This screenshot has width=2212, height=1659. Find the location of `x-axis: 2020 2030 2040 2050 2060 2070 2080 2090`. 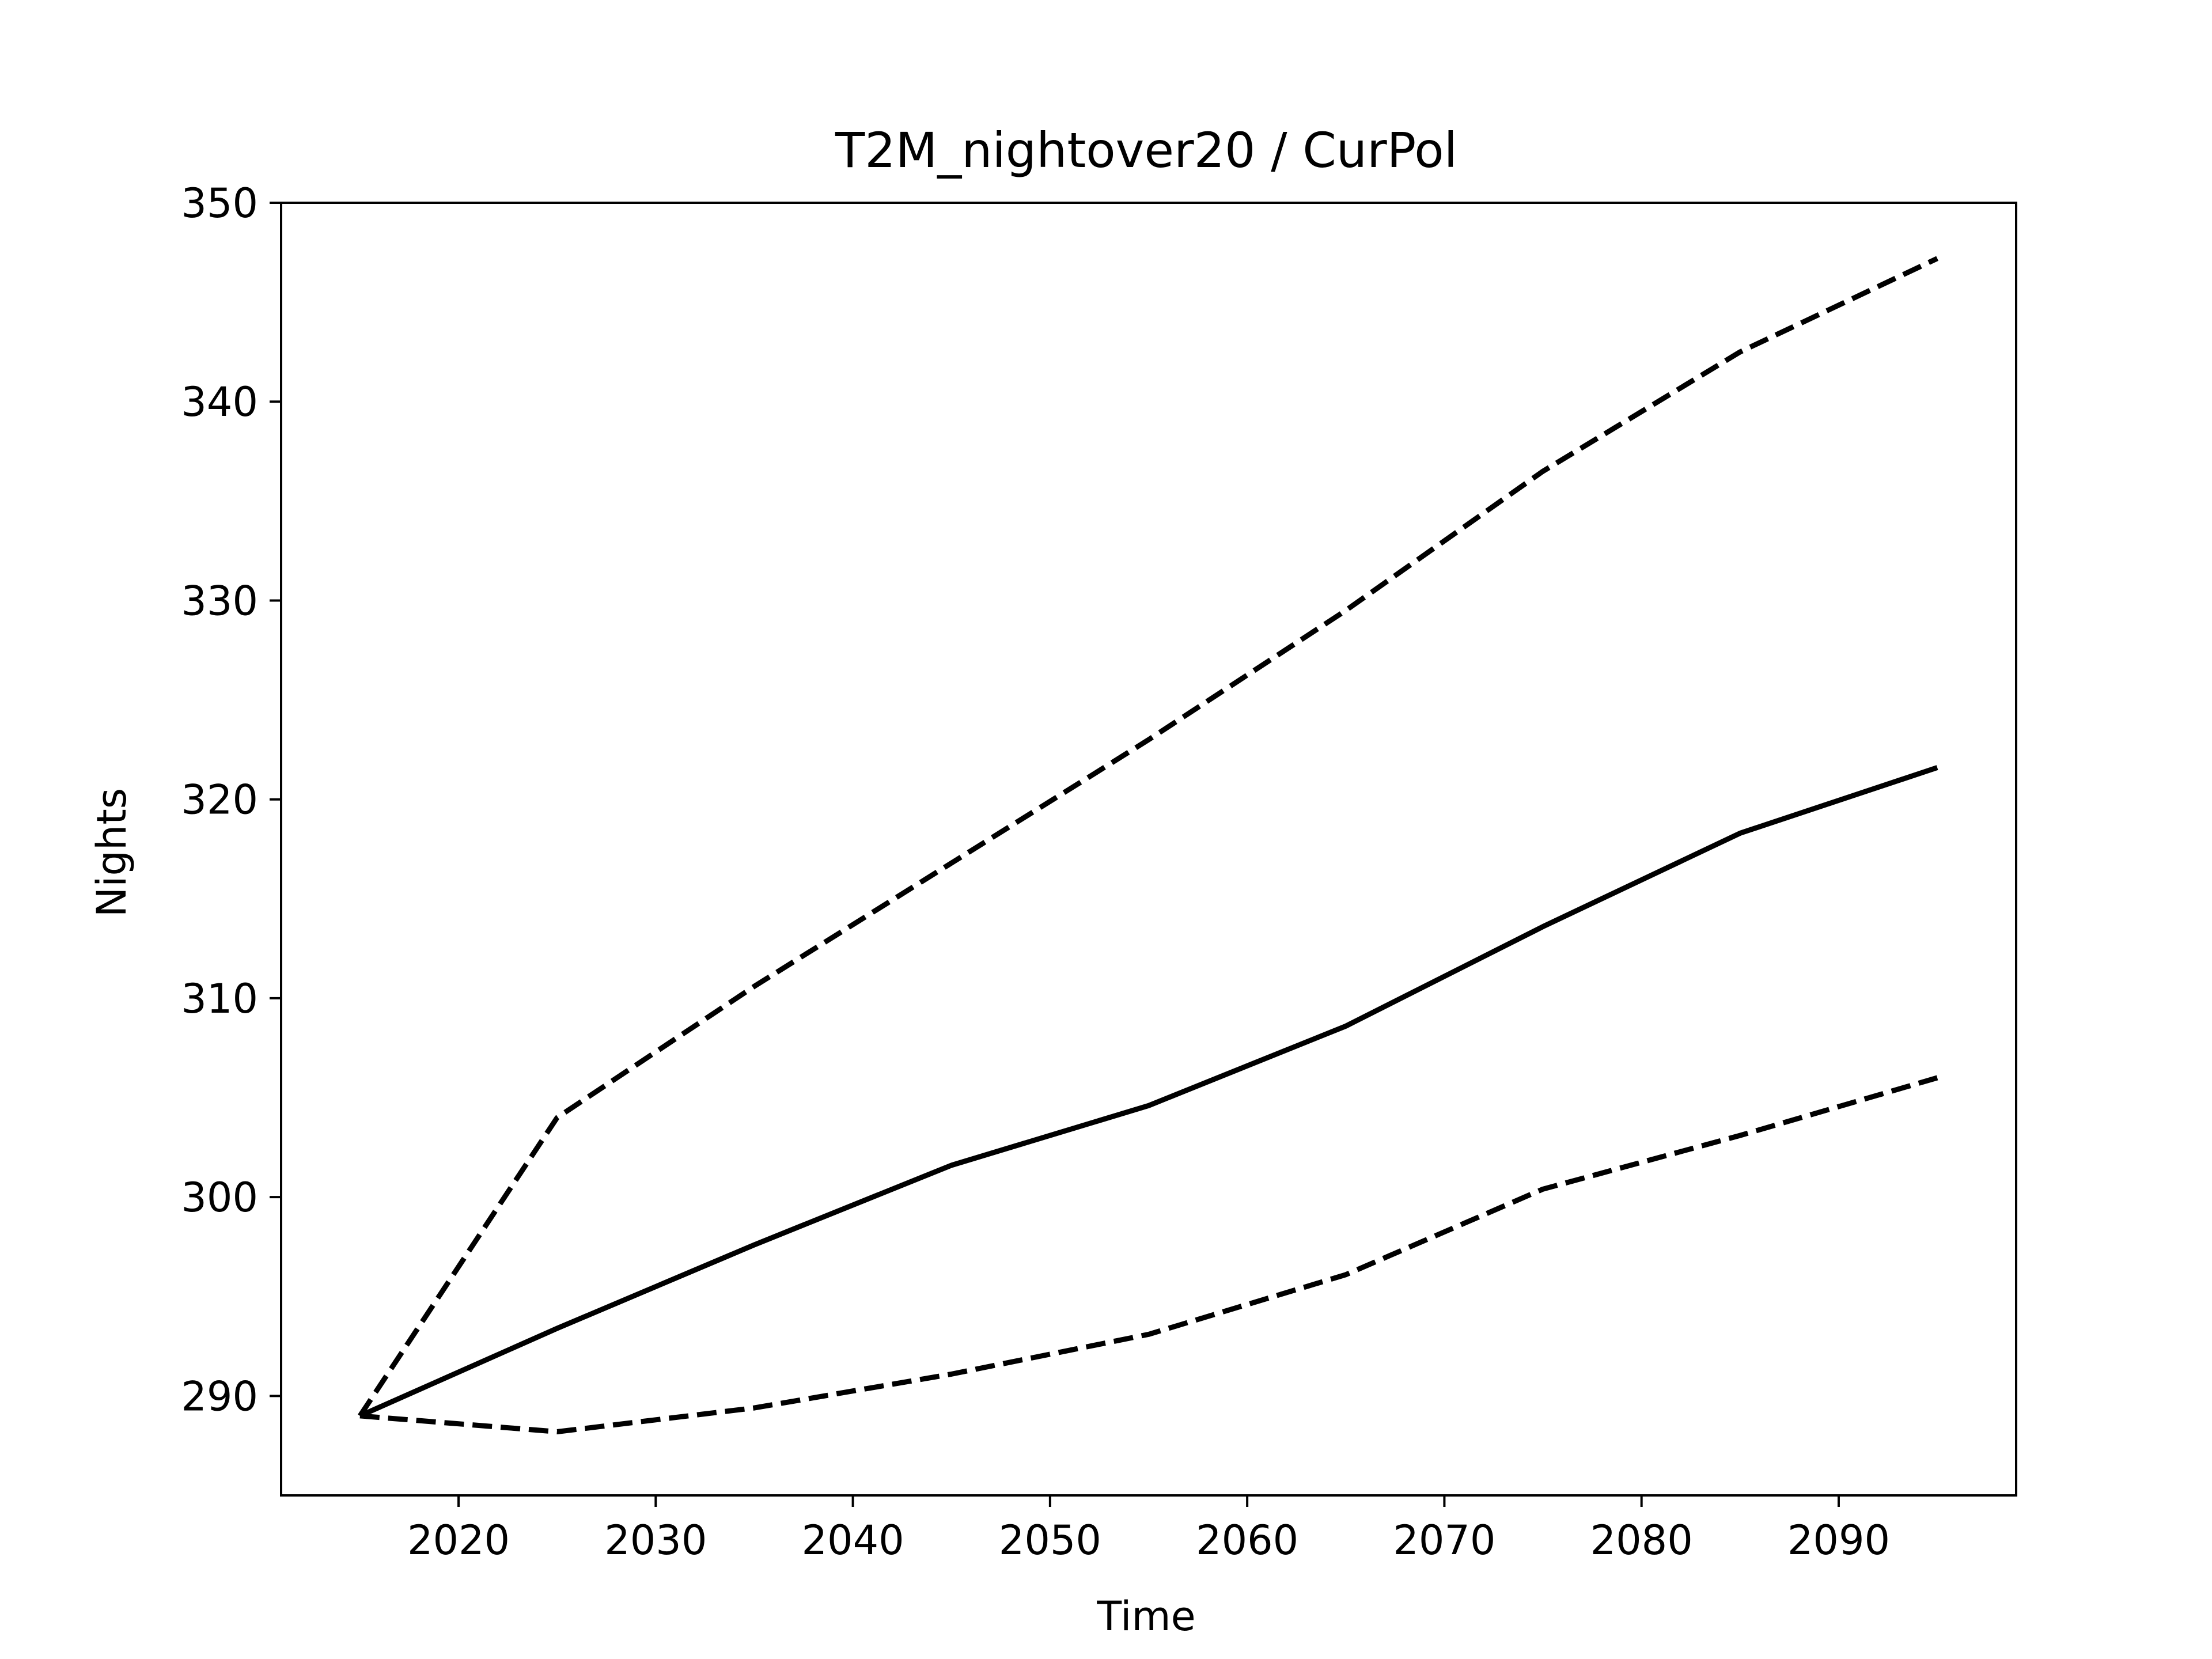

x-axis: 2020 2030 2040 2050 2060 2070 2080 2090 is located at coordinates (1148, 1529).